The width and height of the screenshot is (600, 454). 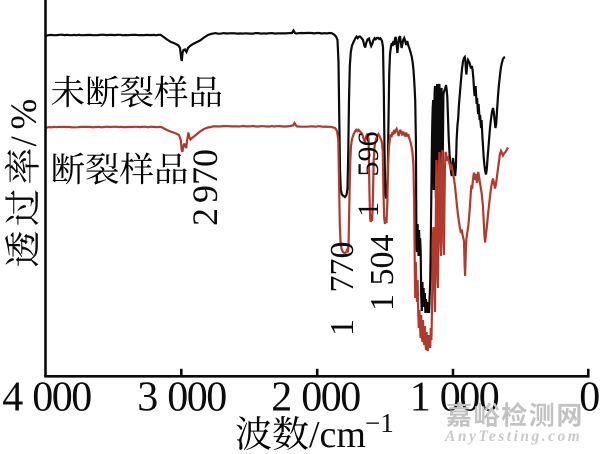 What do you see at coordinates (337, 434) in the screenshot?
I see `svg-text: /cm` at bounding box center [337, 434].